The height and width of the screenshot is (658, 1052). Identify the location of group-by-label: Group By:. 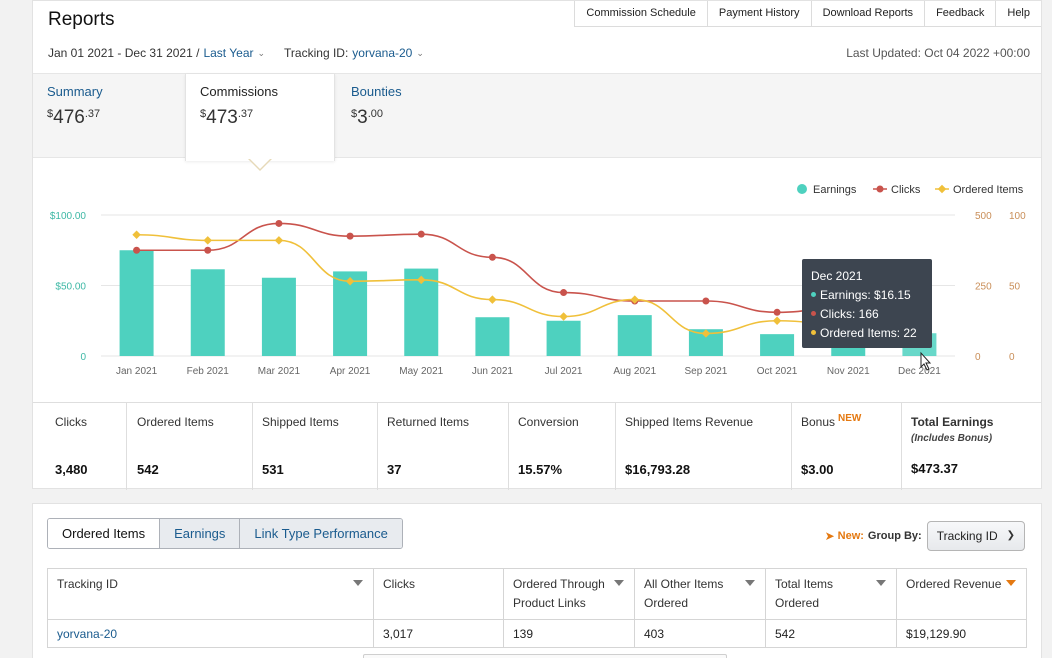
(894, 536).